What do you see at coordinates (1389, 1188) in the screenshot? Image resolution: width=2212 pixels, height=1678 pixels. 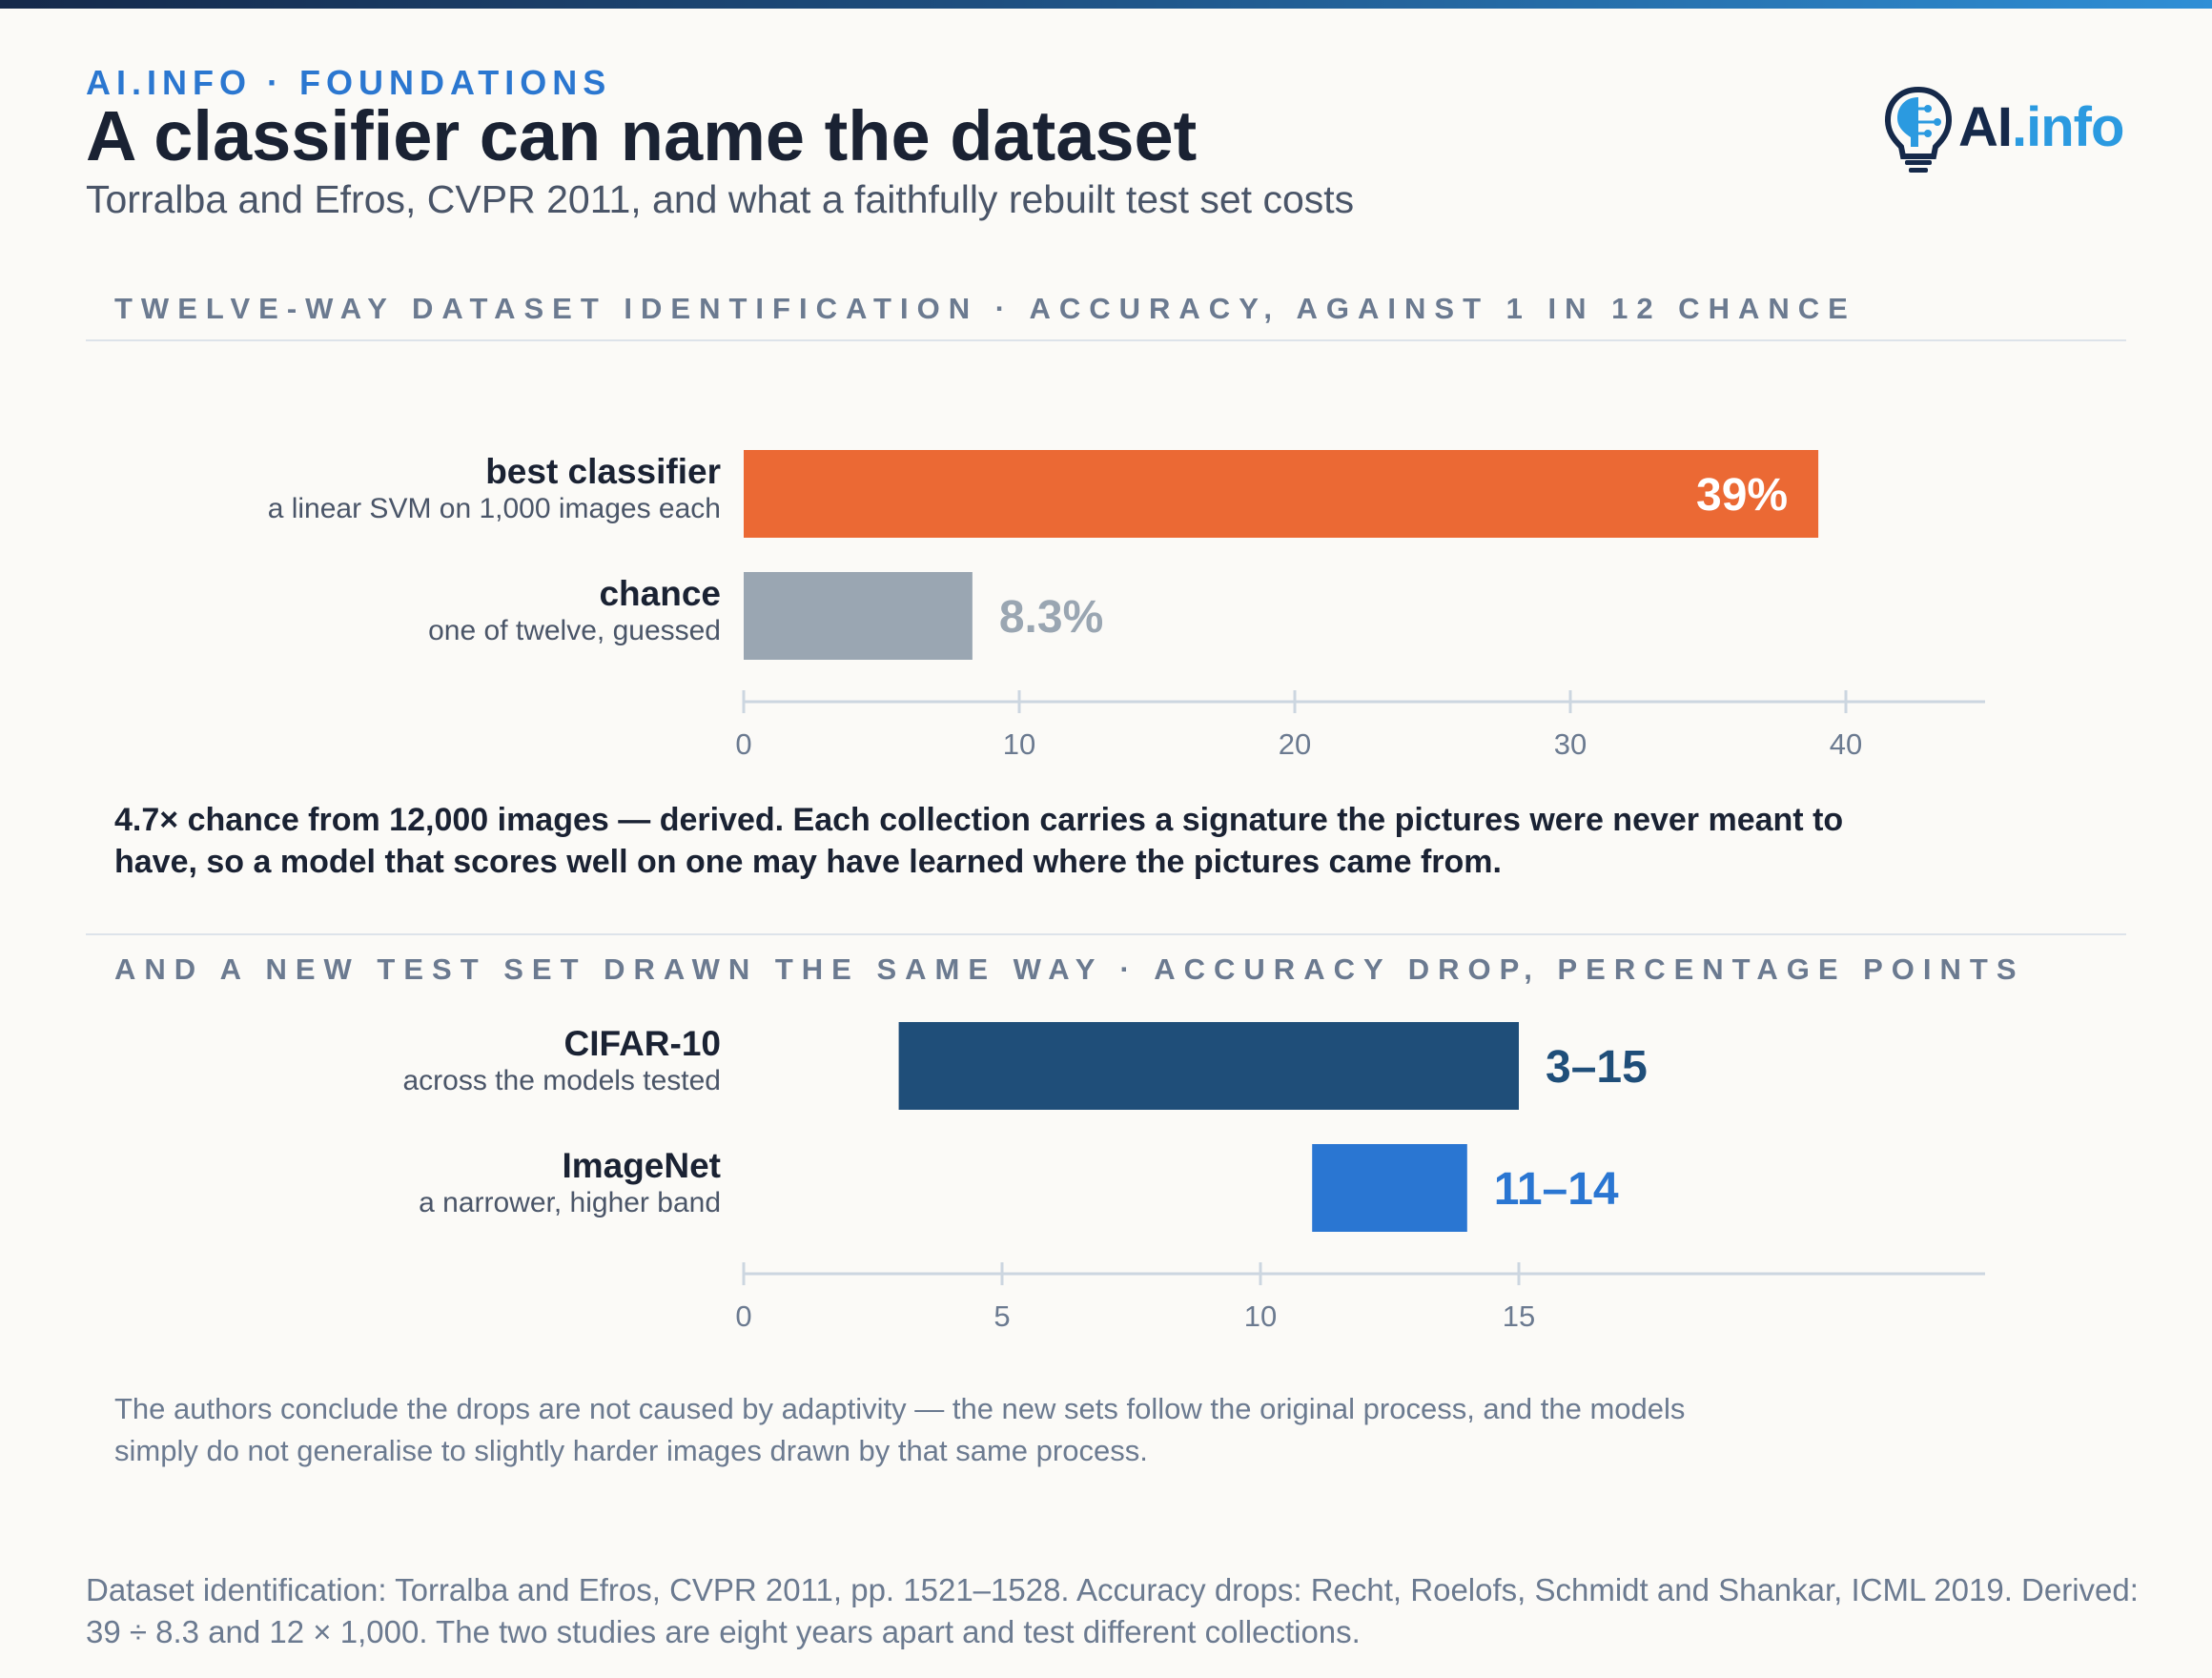 I see `range-bar-imagenet` at bounding box center [1389, 1188].